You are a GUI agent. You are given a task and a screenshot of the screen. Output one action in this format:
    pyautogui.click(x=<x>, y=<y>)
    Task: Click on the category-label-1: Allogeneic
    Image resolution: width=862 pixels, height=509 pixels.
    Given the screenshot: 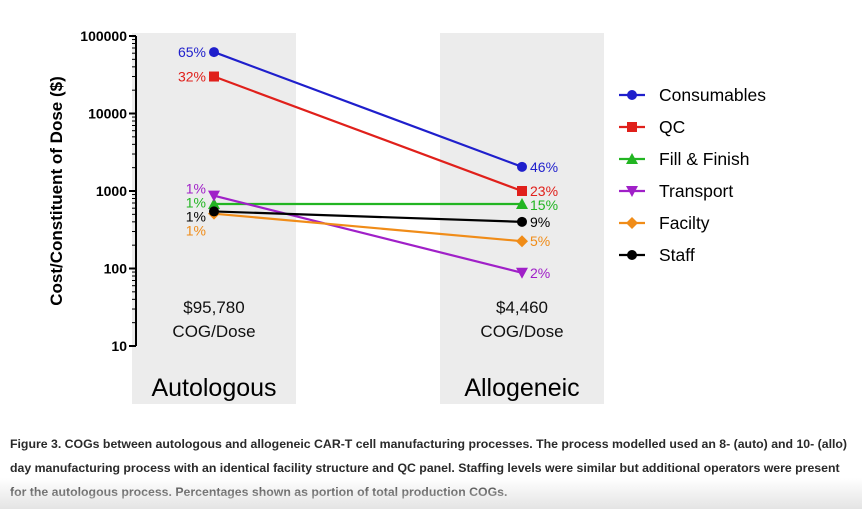 What is the action you would take?
    pyautogui.click(x=521, y=388)
    